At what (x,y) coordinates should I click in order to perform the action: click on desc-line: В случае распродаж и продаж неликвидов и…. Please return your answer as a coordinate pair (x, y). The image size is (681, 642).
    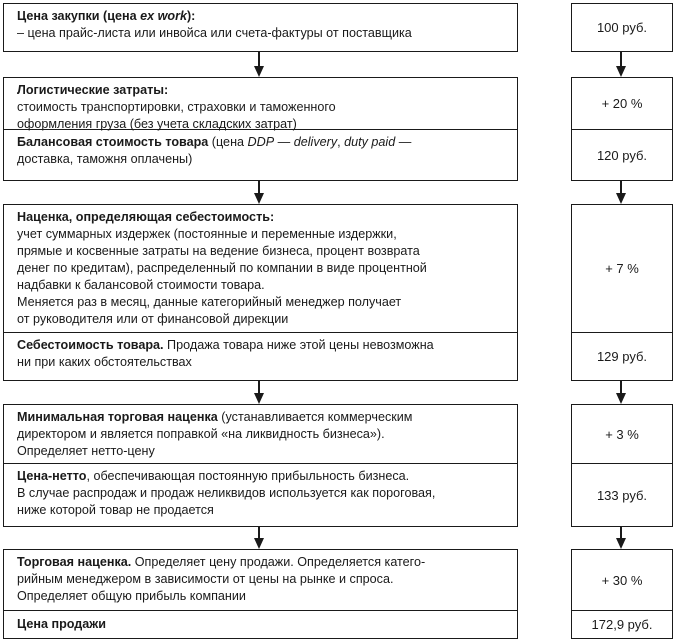
    Looking at the image, I should click on (226, 493).